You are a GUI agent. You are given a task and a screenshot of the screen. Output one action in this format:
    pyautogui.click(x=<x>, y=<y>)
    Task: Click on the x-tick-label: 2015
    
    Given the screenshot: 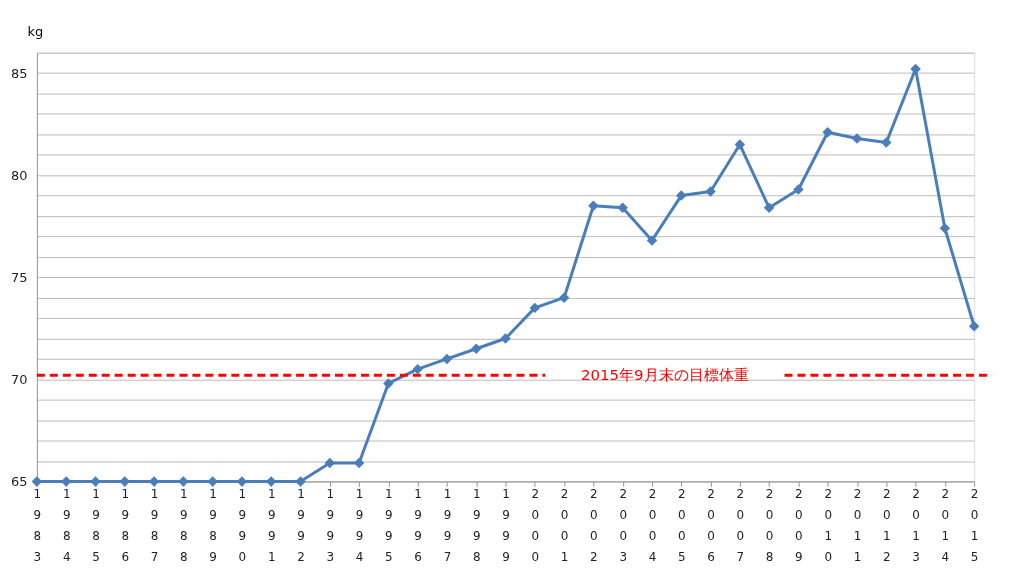 What is the action you would take?
    pyautogui.click(x=974, y=525)
    